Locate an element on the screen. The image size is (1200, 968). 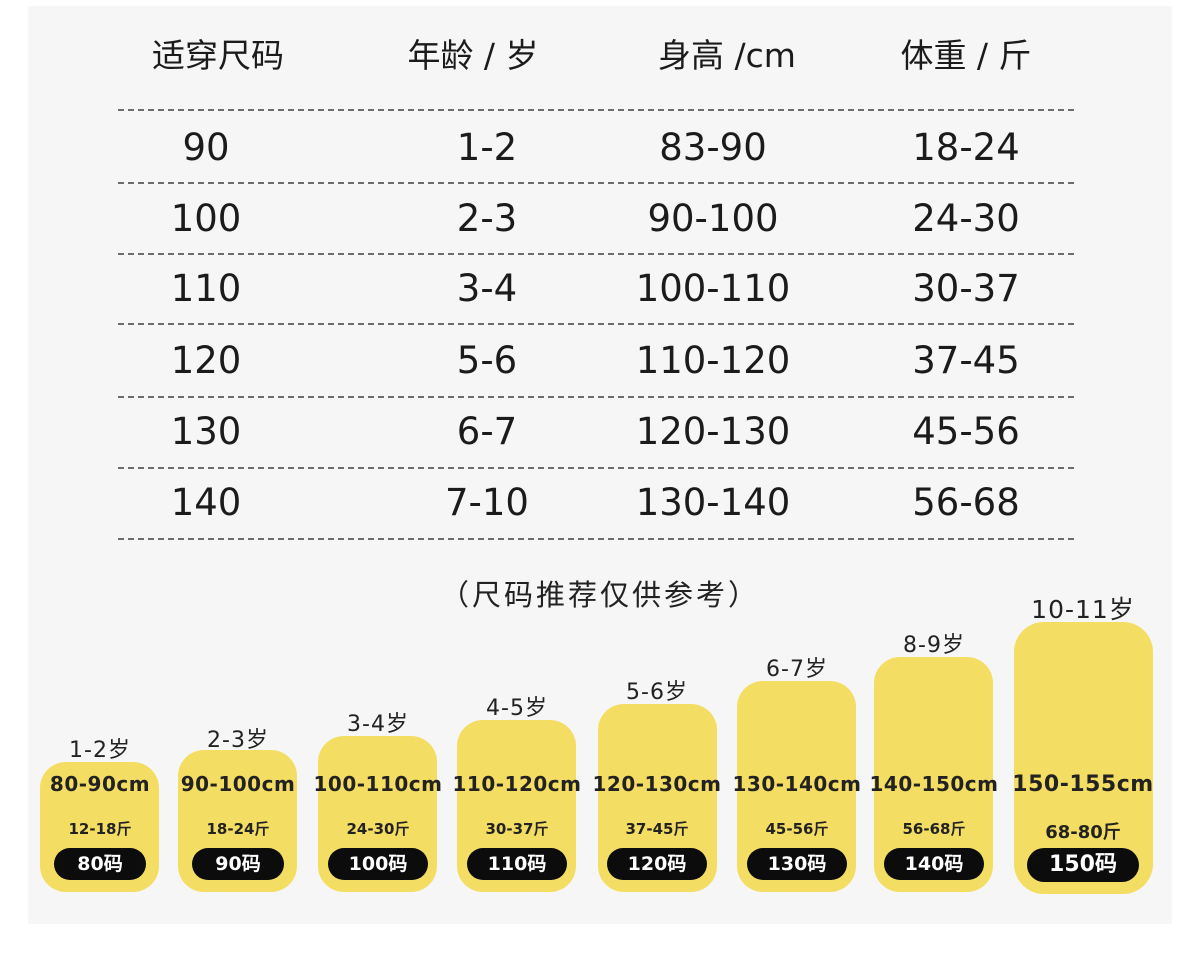
bar-height-label: 150-155cm is located at coordinates (1083, 784).